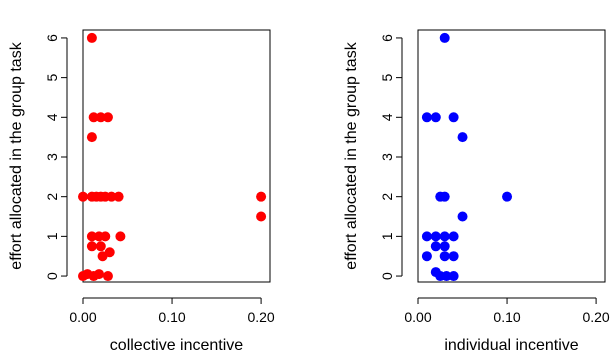  Describe the element at coordinates (511, 345) in the screenshot. I see `x-axis-title: individual incentive` at that location.